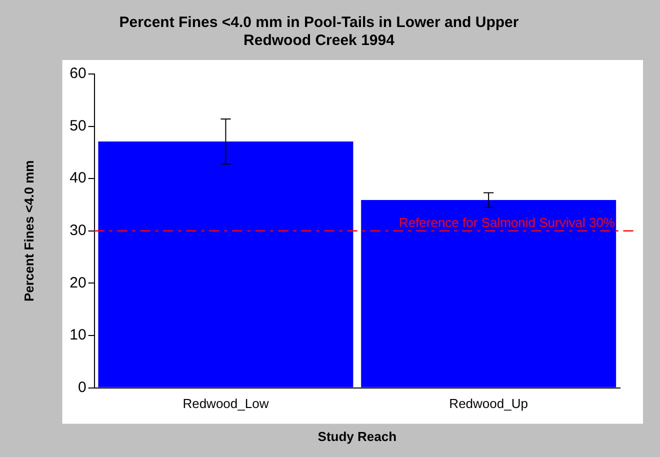 The width and height of the screenshot is (660, 457). I want to click on x-tick-label: Redwood_Low, so click(226, 404).